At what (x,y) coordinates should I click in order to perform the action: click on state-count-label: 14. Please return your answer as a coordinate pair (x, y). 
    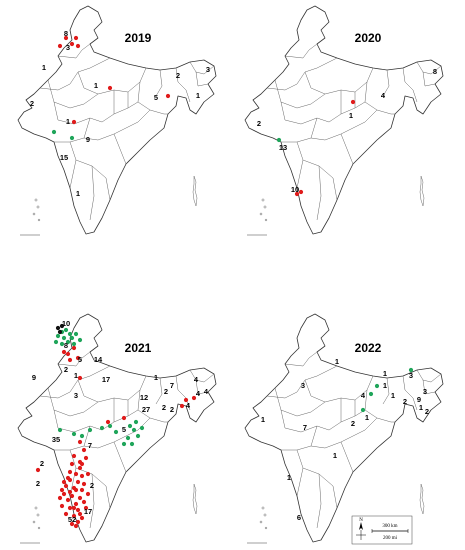
    Looking at the image, I should click on (98, 359).